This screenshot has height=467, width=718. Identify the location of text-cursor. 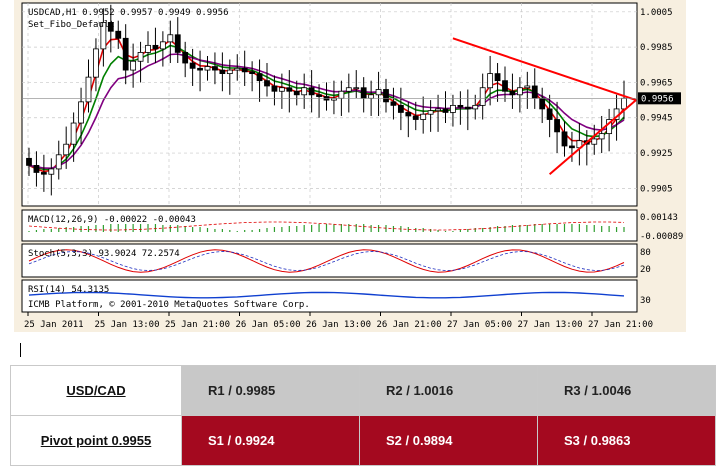
(20, 350).